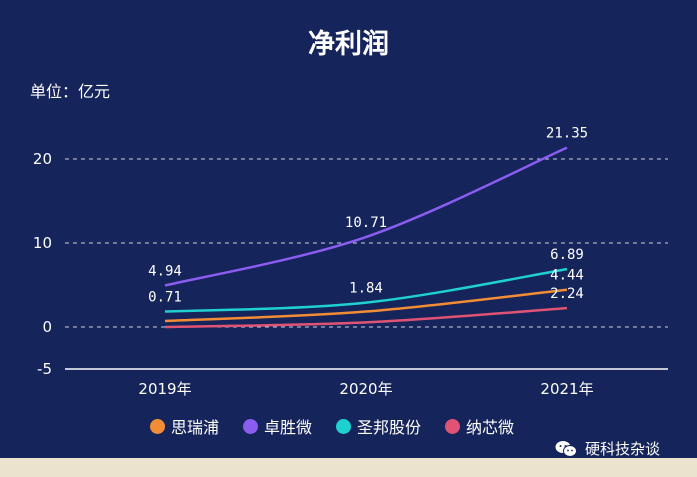  What do you see at coordinates (348, 44) in the screenshot?
I see `chart-title: 净利润` at bounding box center [348, 44].